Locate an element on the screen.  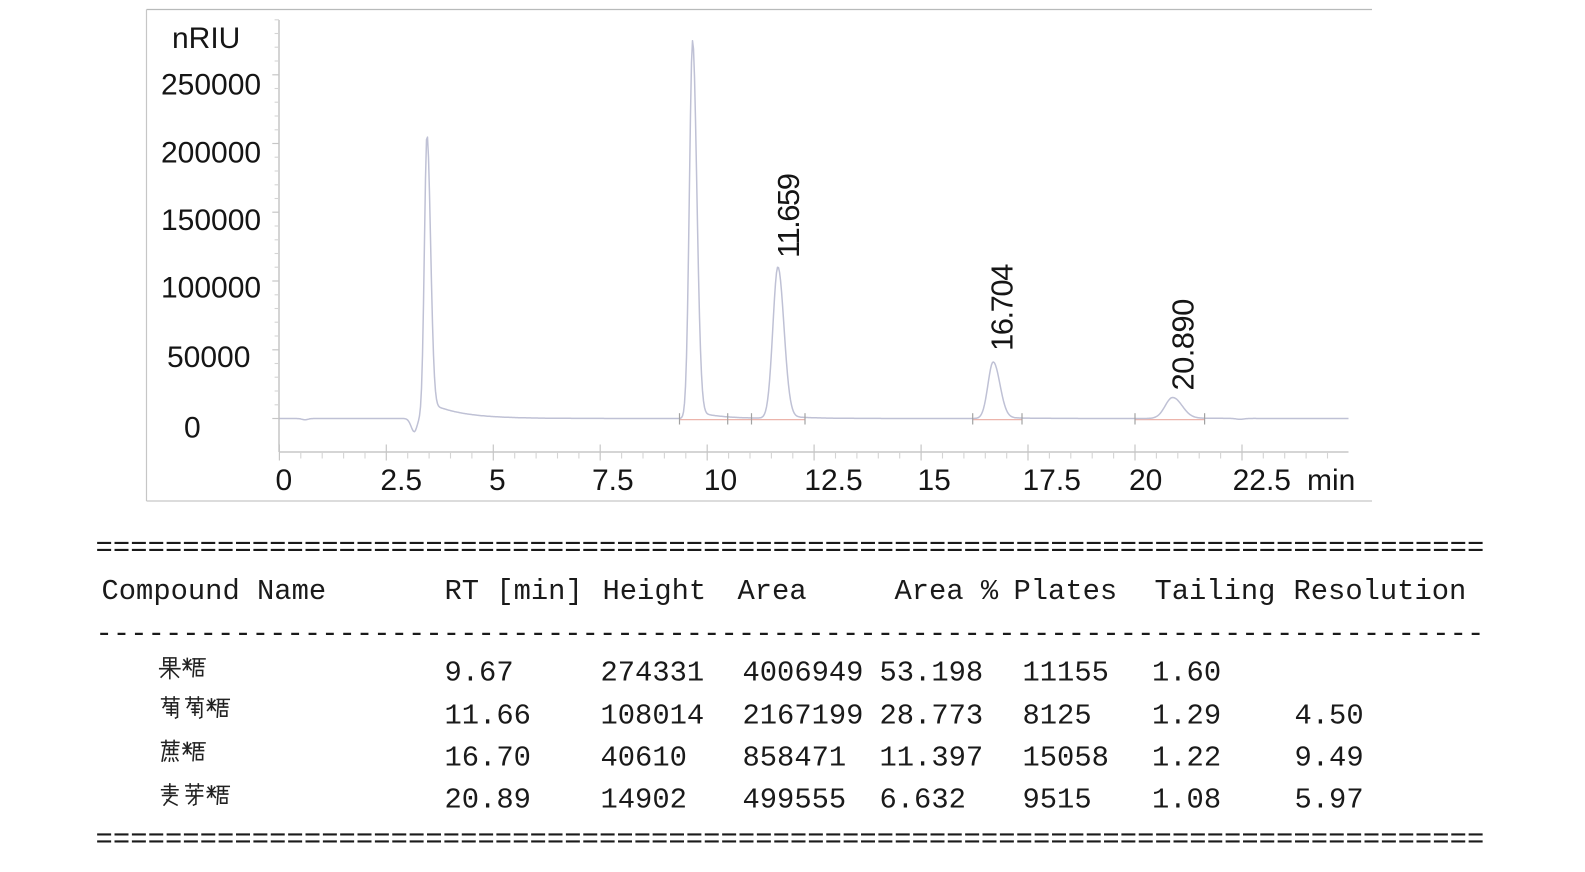
svg-text: 1.22 is located at coordinates (1186, 758).